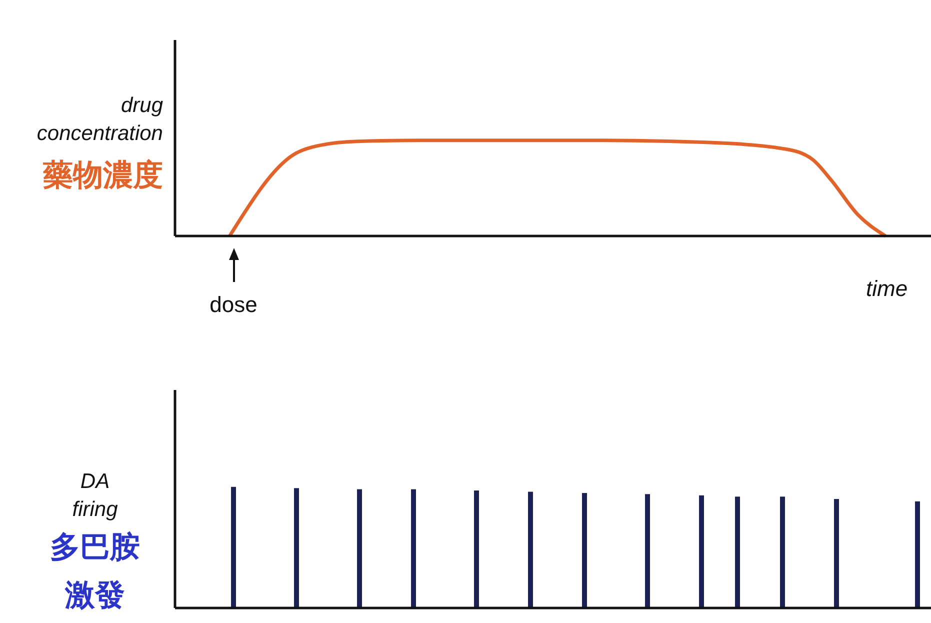 This screenshot has width=931, height=623. Describe the element at coordinates (233, 305) in the screenshot. I see `text: dose` at that location.